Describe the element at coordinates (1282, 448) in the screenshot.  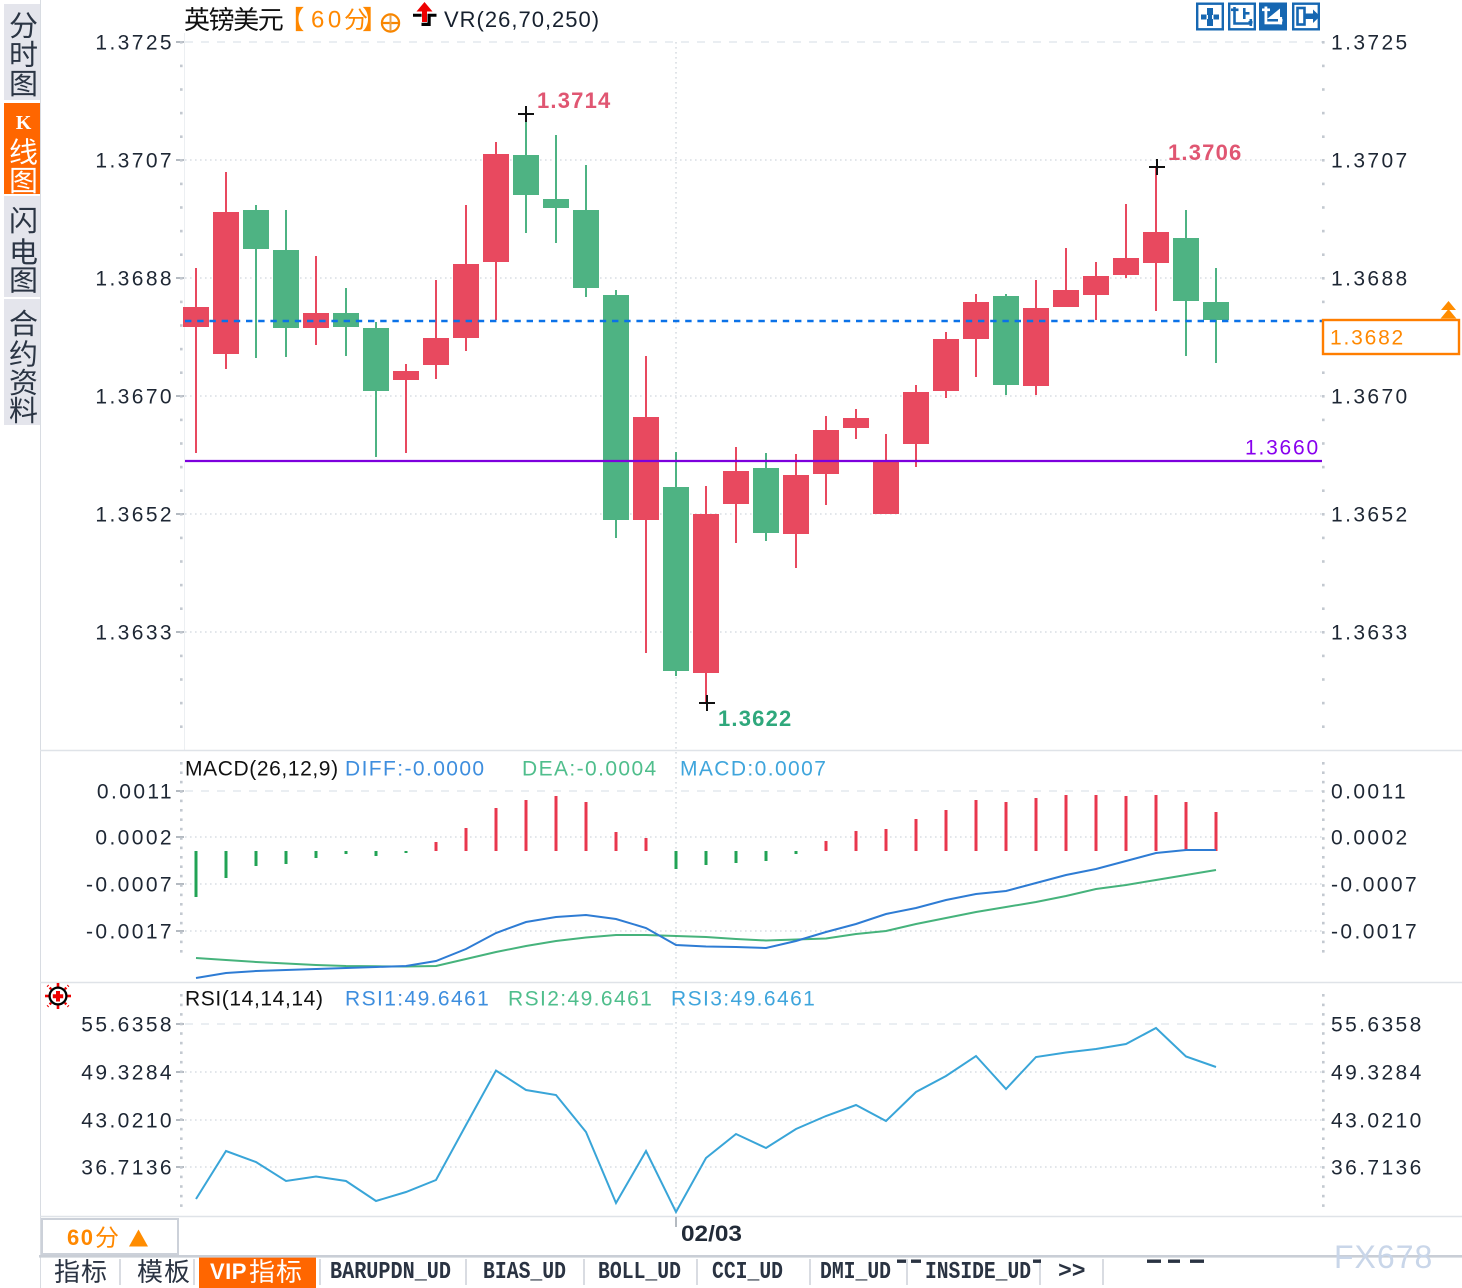
I see `svg-text: 1.3660` at that location.